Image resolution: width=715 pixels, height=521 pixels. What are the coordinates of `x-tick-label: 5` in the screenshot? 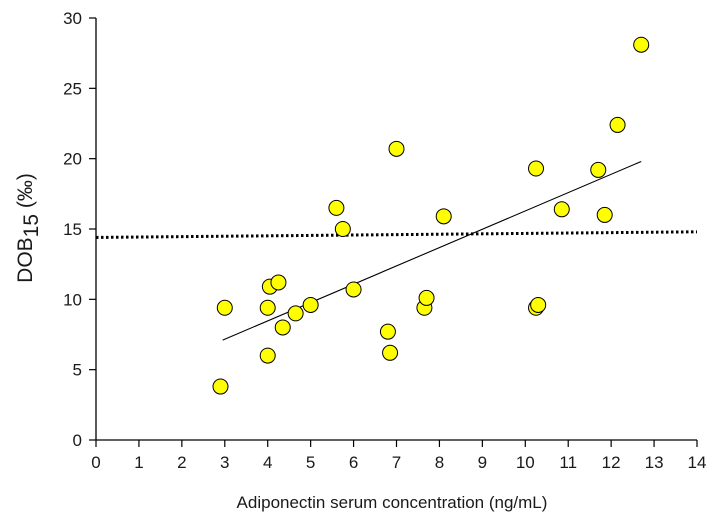 It's located at (310, 462).